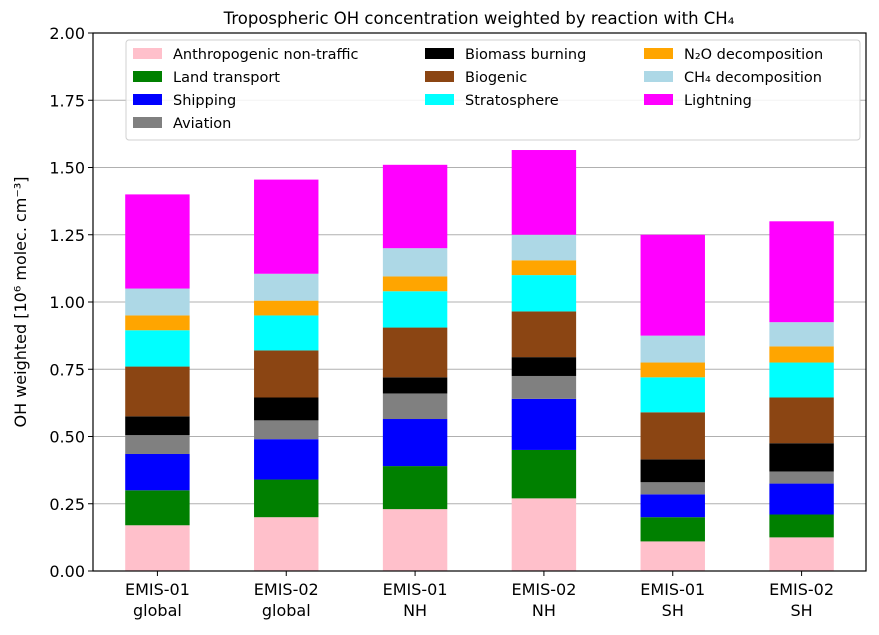  I want to click on legend-label: Biomass burning, so click(525, 55).